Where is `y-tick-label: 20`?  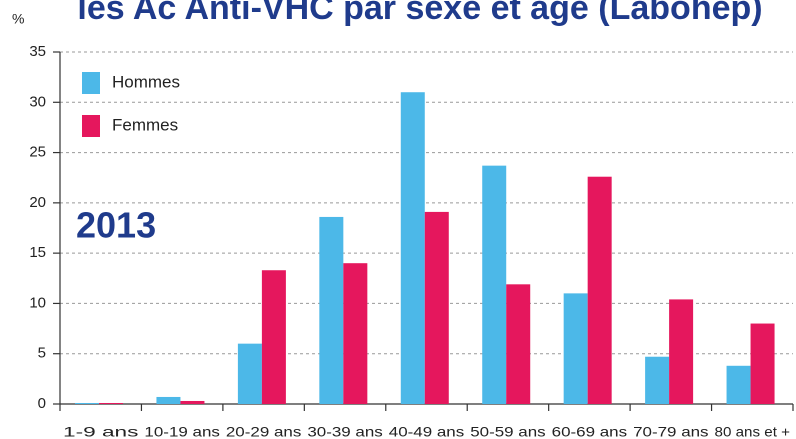
y-tick-label: 20 is located at coordinates (37, 202).